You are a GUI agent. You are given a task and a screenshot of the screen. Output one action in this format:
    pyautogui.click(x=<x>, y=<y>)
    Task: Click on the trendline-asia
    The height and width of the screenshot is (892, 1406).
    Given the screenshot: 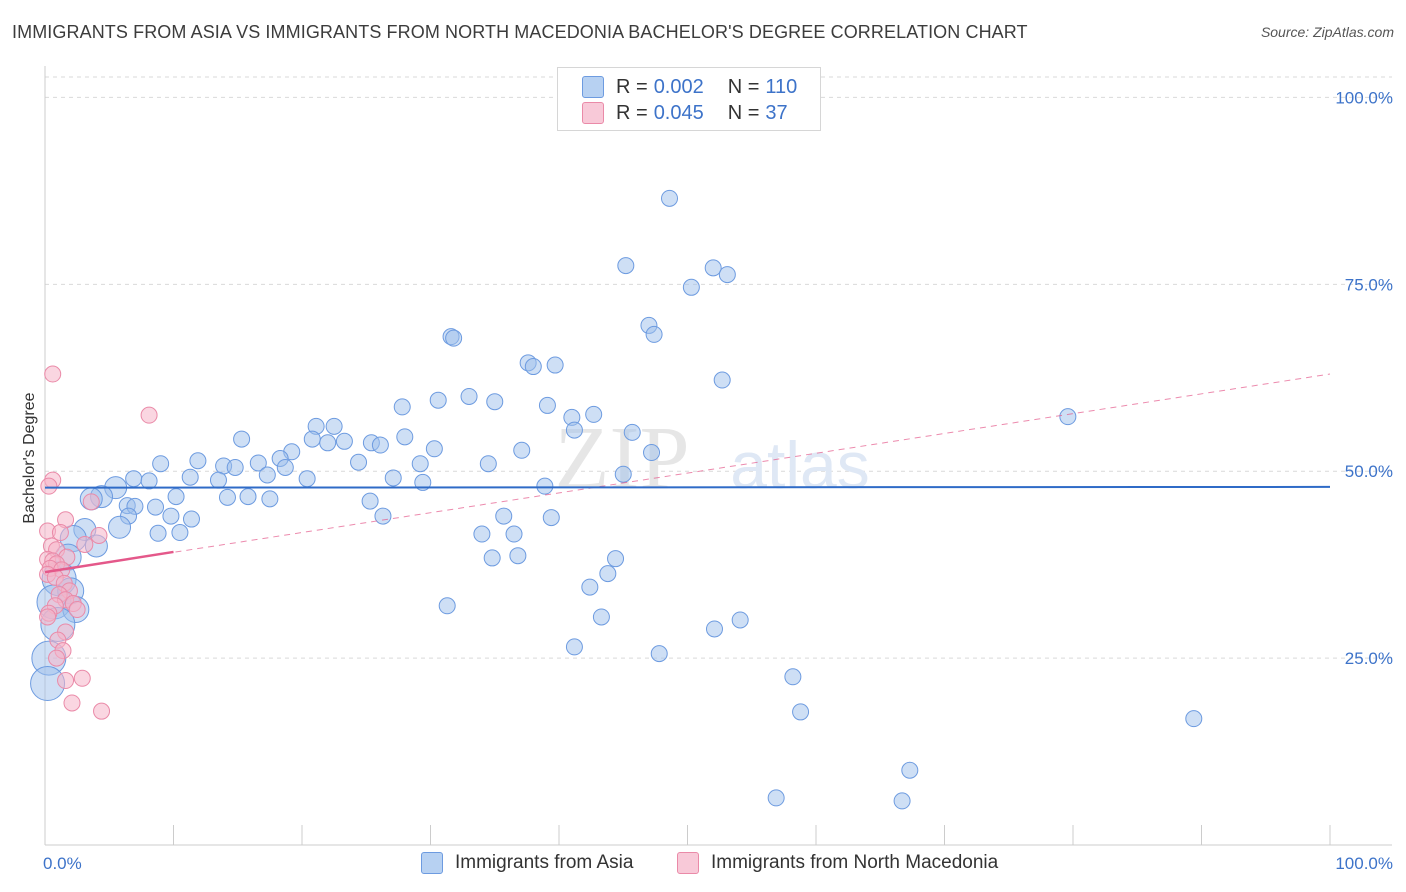 What is the action you would take?
    pyautogui.click(x=687, y=487)
    